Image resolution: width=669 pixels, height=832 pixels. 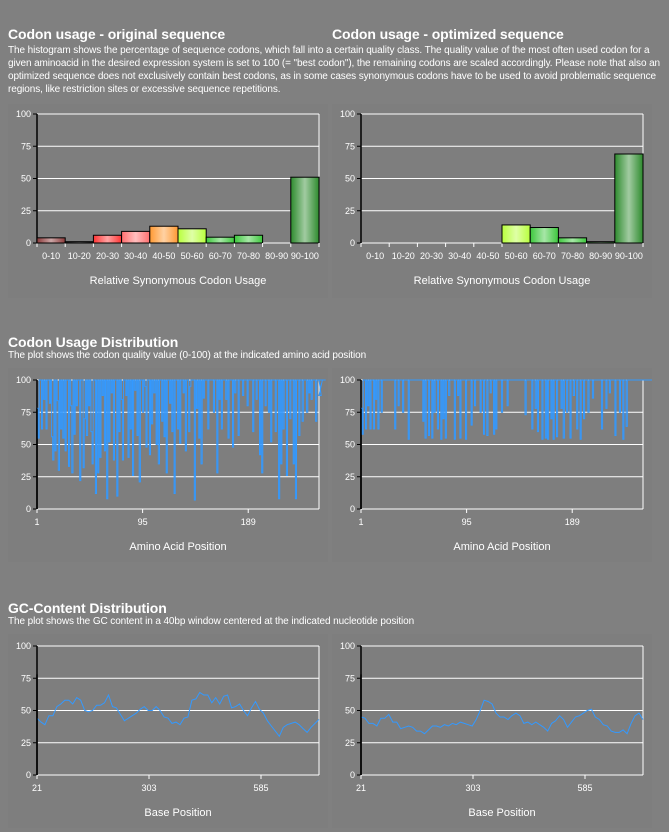 What do you see at coordinates (117, 34) in the screenshot?
I see `codon-usage-original-title: Codon usage - original sequence` at bounding box center [117, 34].